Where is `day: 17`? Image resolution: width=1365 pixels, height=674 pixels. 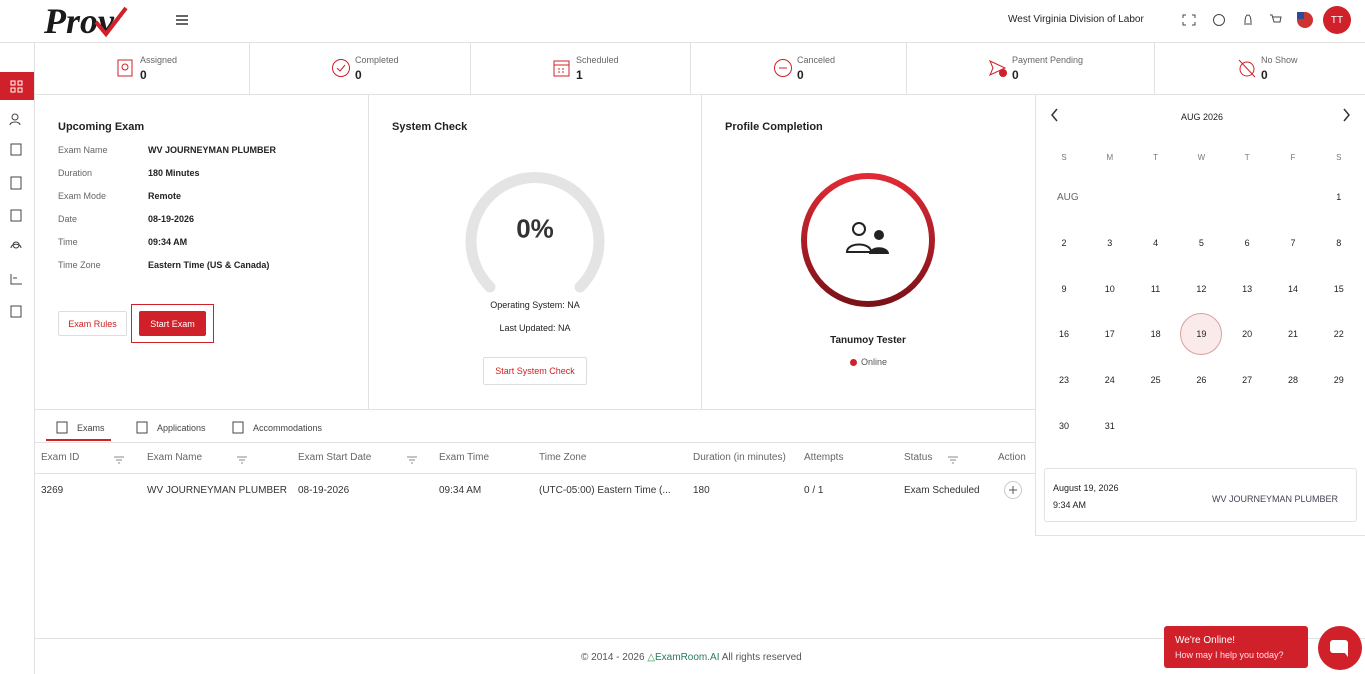
day: 17 is located at coordinates (1109, 334).